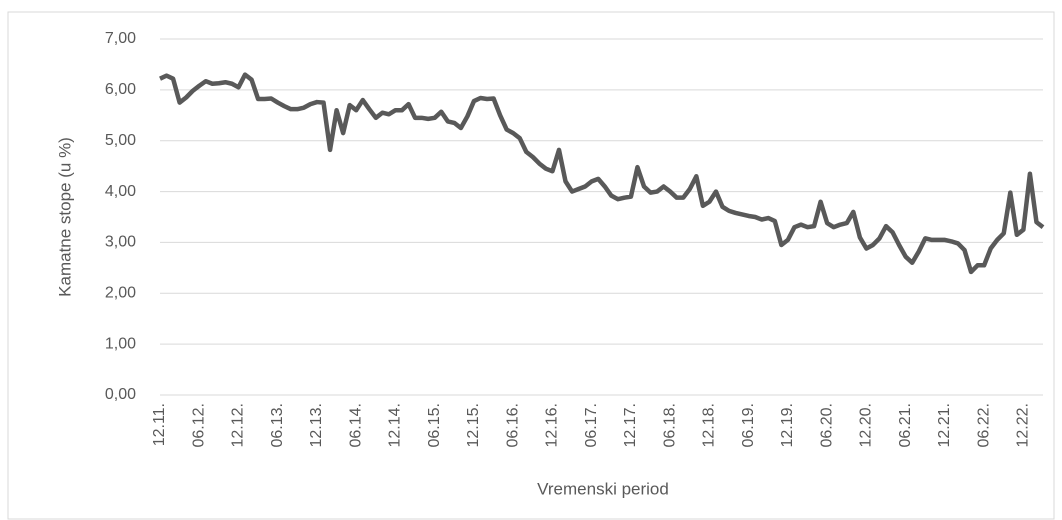 Image resolution: width=1062 pixels, height=520 pixels. What do you see at coordinates (787, 425) in the screenshot?
I see `x-tick-label: 12.19.` at bounding box center [787, 425].